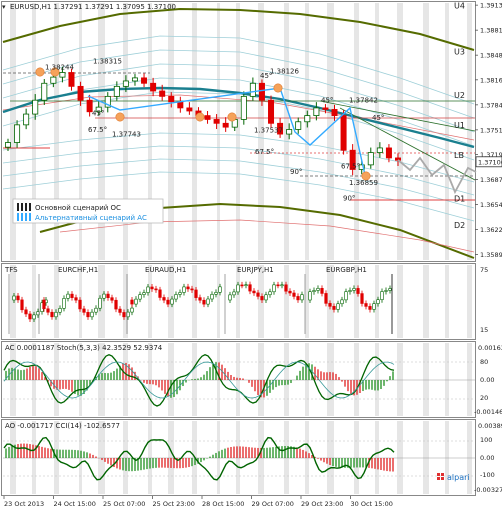 The height and width of the screenshot is (510, 502). I want to click on envelope-band-line, so click(238, 84).